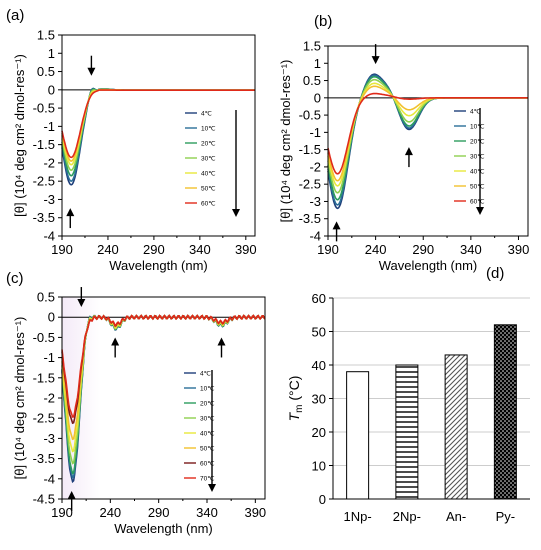 This screenshot has height=550, width=541. I want to click on y-axis-label-symbol: T, so click(294, 416).